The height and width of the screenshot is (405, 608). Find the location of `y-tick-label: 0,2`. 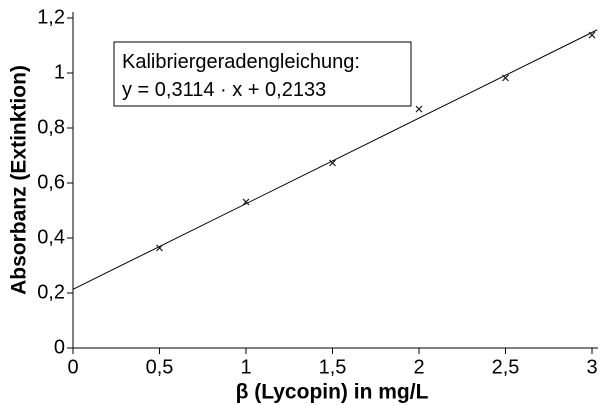

y-tick-label: 0,2 is located at coordinates (51, 292).